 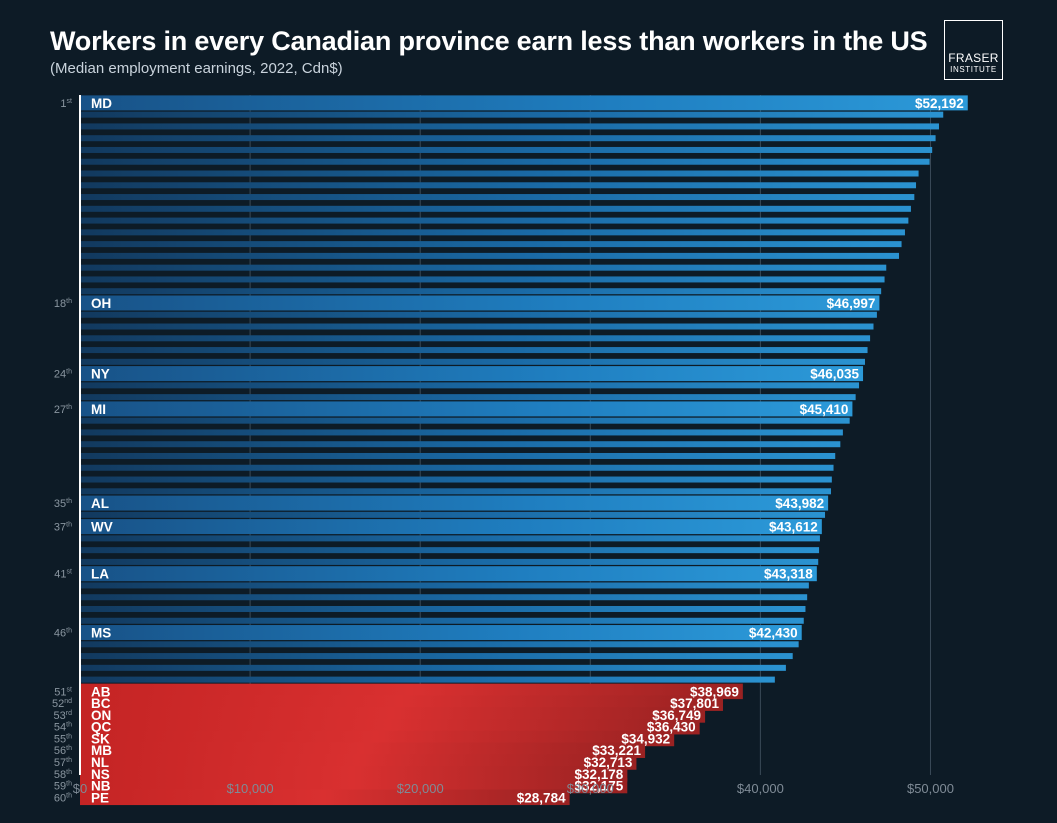 I want to click on value-label: $36,749, so click(x=676, y=715).